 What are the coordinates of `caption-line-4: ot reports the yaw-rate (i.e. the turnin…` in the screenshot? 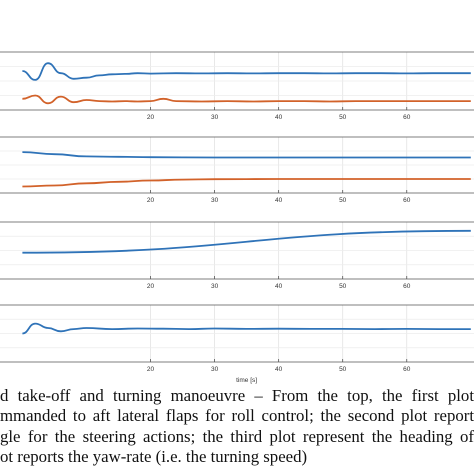 It's located at (154, 456).